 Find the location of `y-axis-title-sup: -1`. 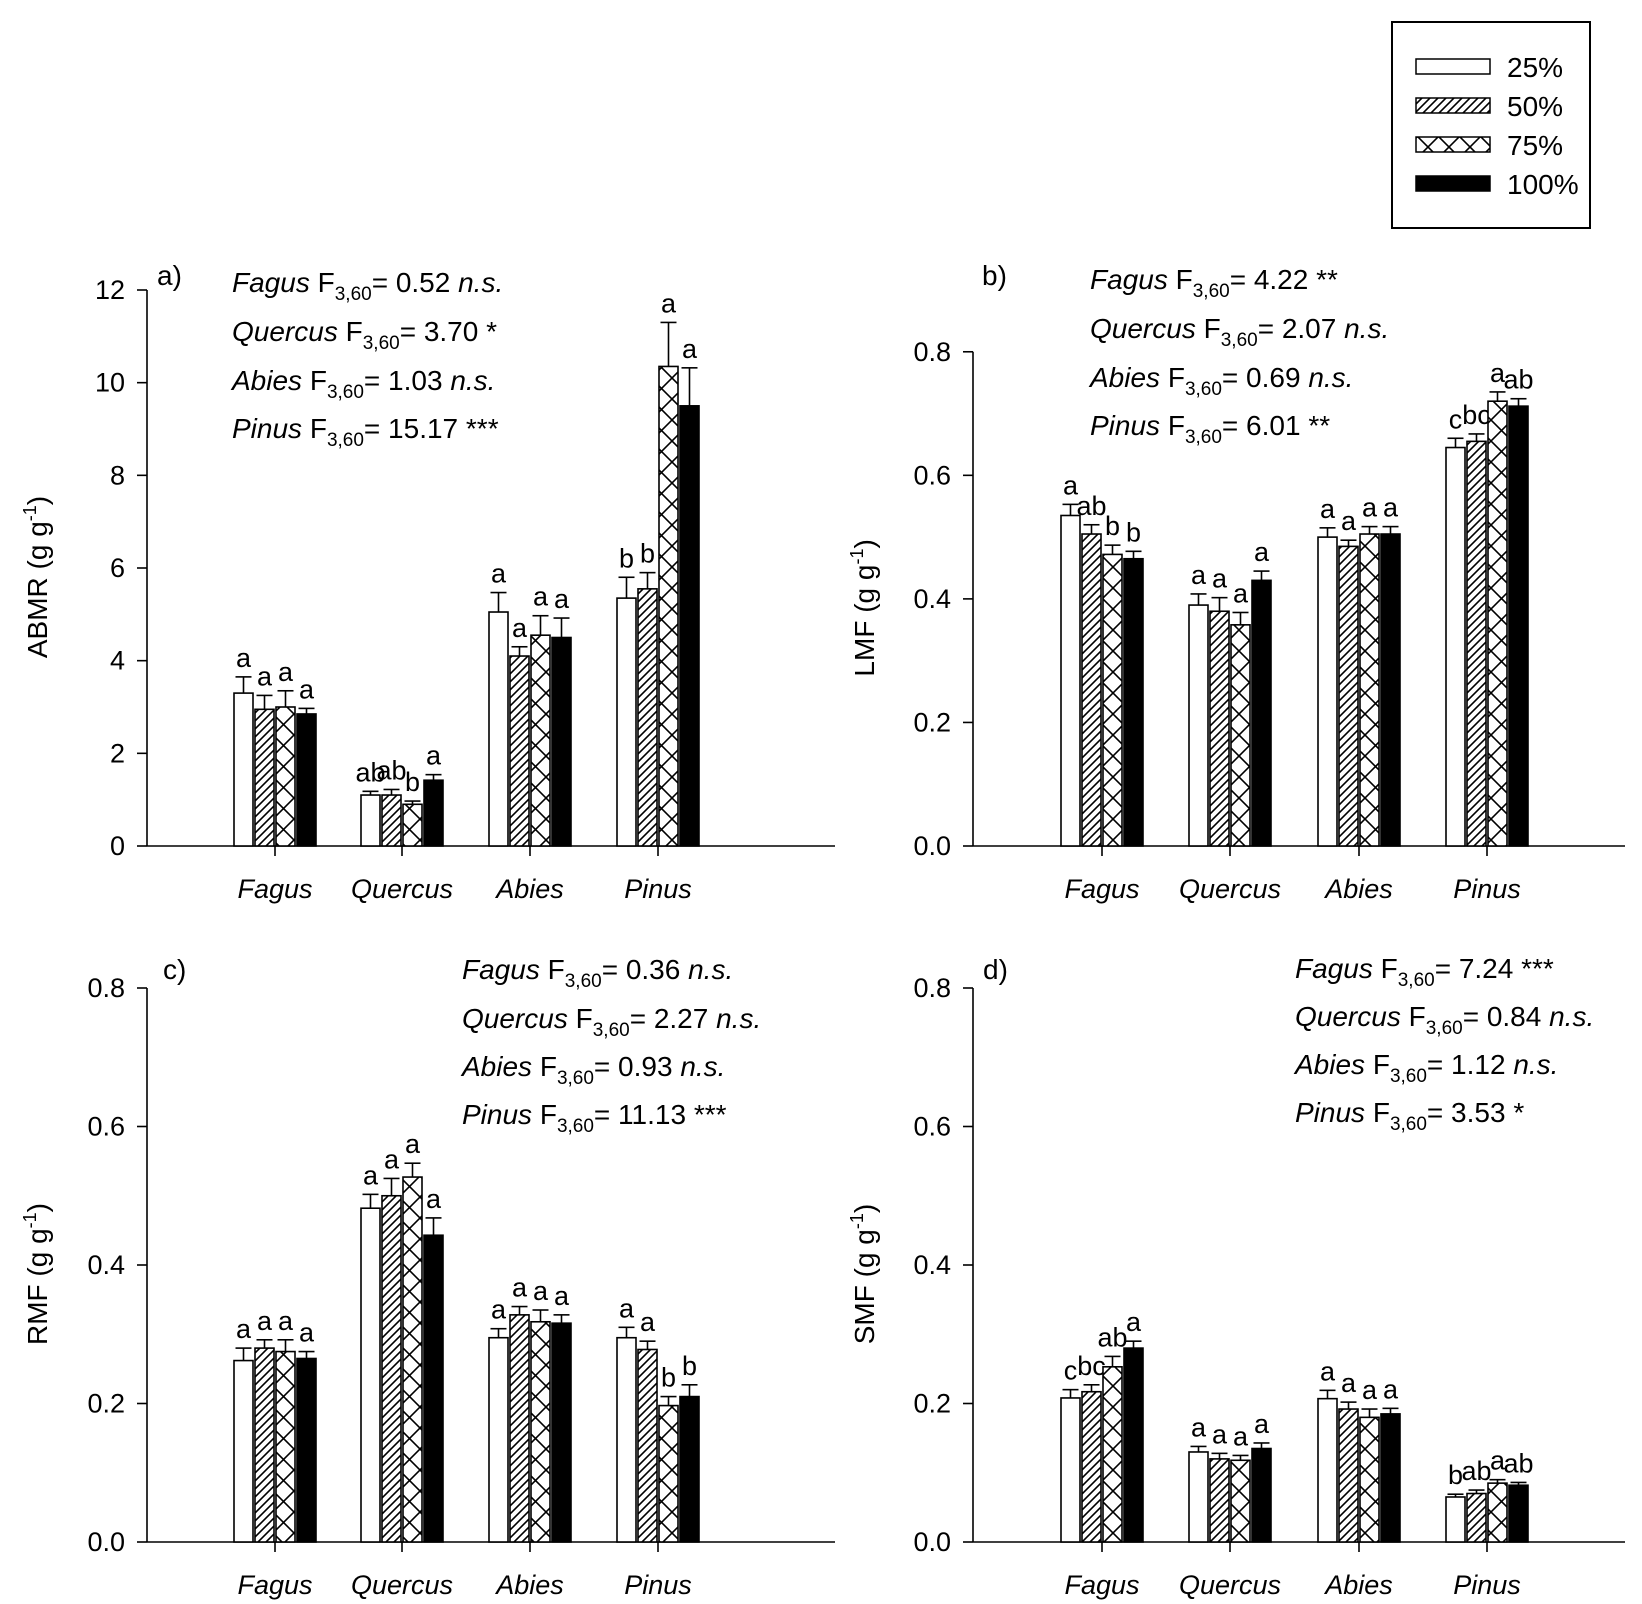

y-axis-title-sup: -1 is located at coordinates (30, 1220).